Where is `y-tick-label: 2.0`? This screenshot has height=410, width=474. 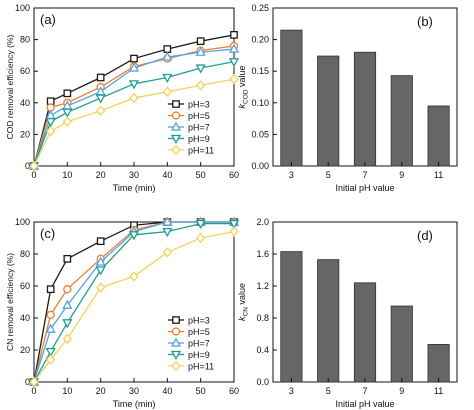 y-tick-label: 2.0 is located at coordinates (262, 222).